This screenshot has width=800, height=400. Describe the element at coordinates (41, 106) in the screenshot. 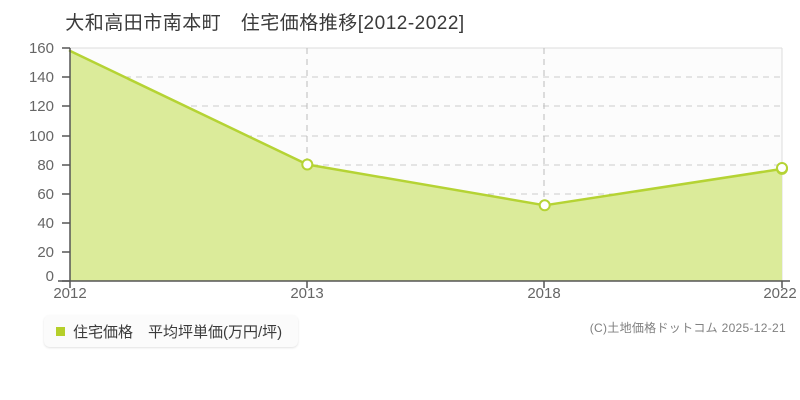

I see `y-tick-label-120: 120` at that location.